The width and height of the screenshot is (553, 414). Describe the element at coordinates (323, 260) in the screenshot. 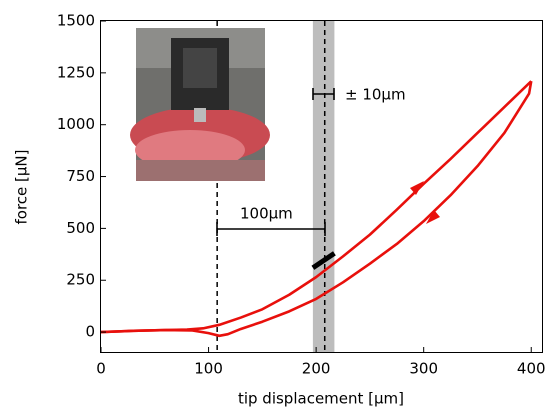

I see `curve` at that location.